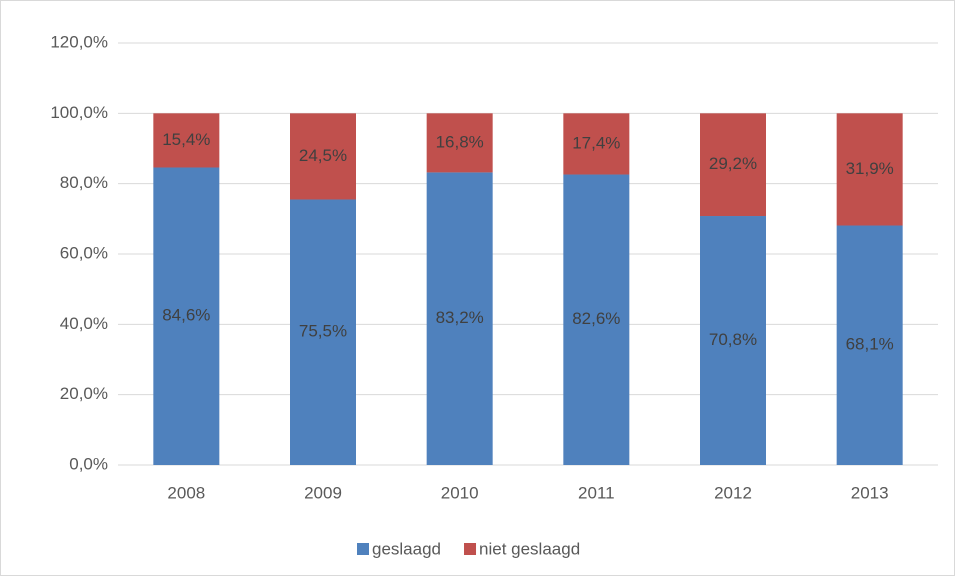  What do you see at coordinates (323, 492) in the screenshot?
I see `x-tick-label: 2009` at bounding box center [323, 492].